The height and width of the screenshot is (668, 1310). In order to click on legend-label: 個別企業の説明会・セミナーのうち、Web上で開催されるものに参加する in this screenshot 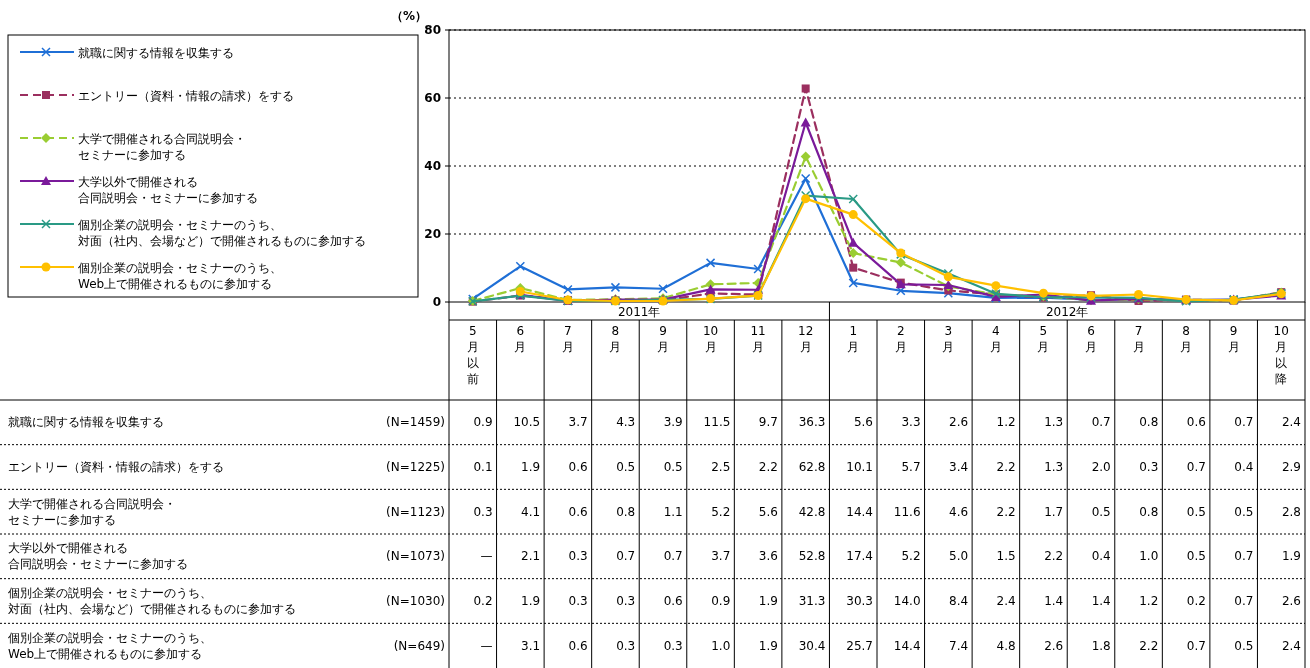, I will do `click(180, 276)`.